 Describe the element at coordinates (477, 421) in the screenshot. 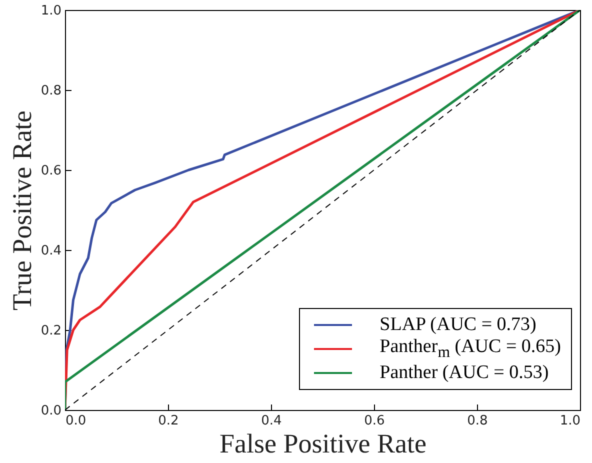

I see `x-tick-label: 0.8` at that location.